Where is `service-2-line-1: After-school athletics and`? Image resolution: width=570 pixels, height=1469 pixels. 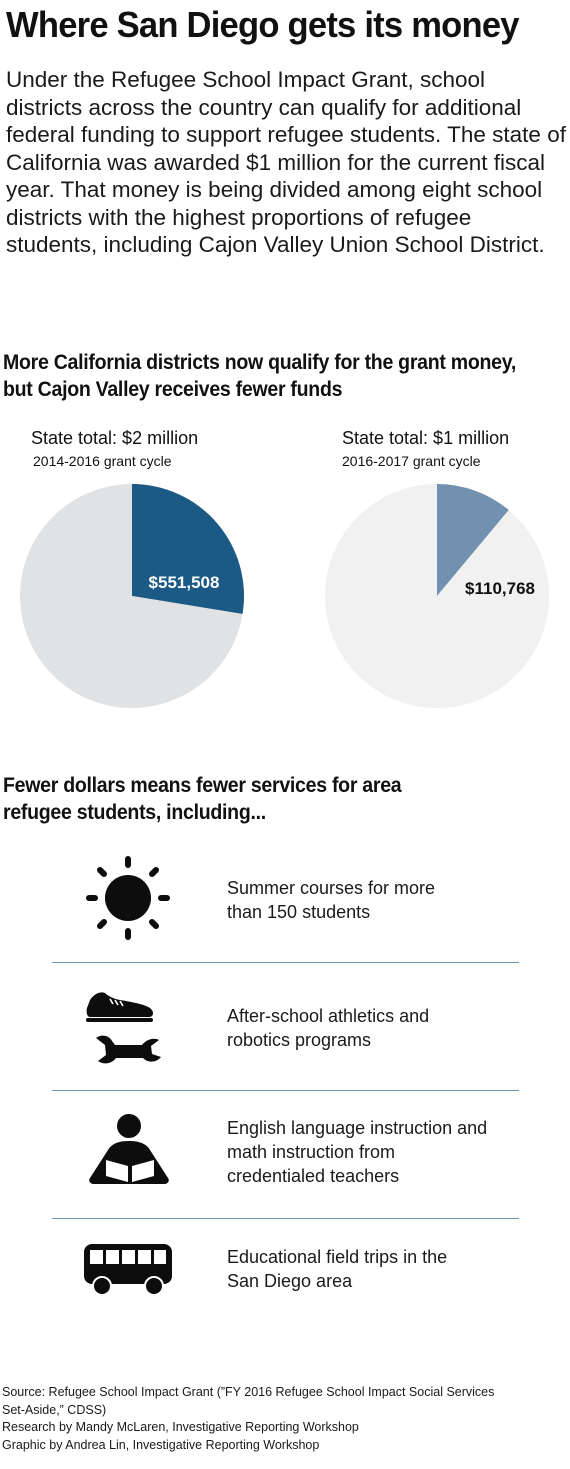
service-2-line-1: After-school athletics and is located at coordinates (328, 1016).